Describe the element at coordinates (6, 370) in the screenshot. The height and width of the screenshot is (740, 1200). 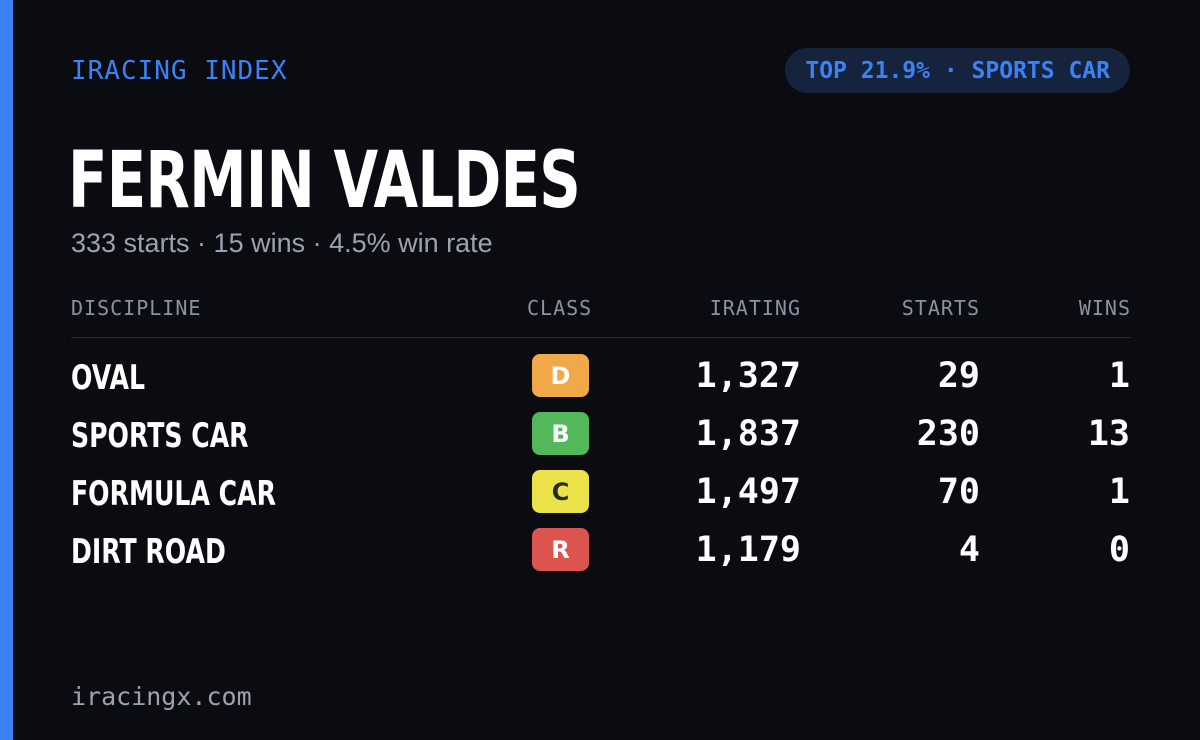
I see `accent-bar` at that location.